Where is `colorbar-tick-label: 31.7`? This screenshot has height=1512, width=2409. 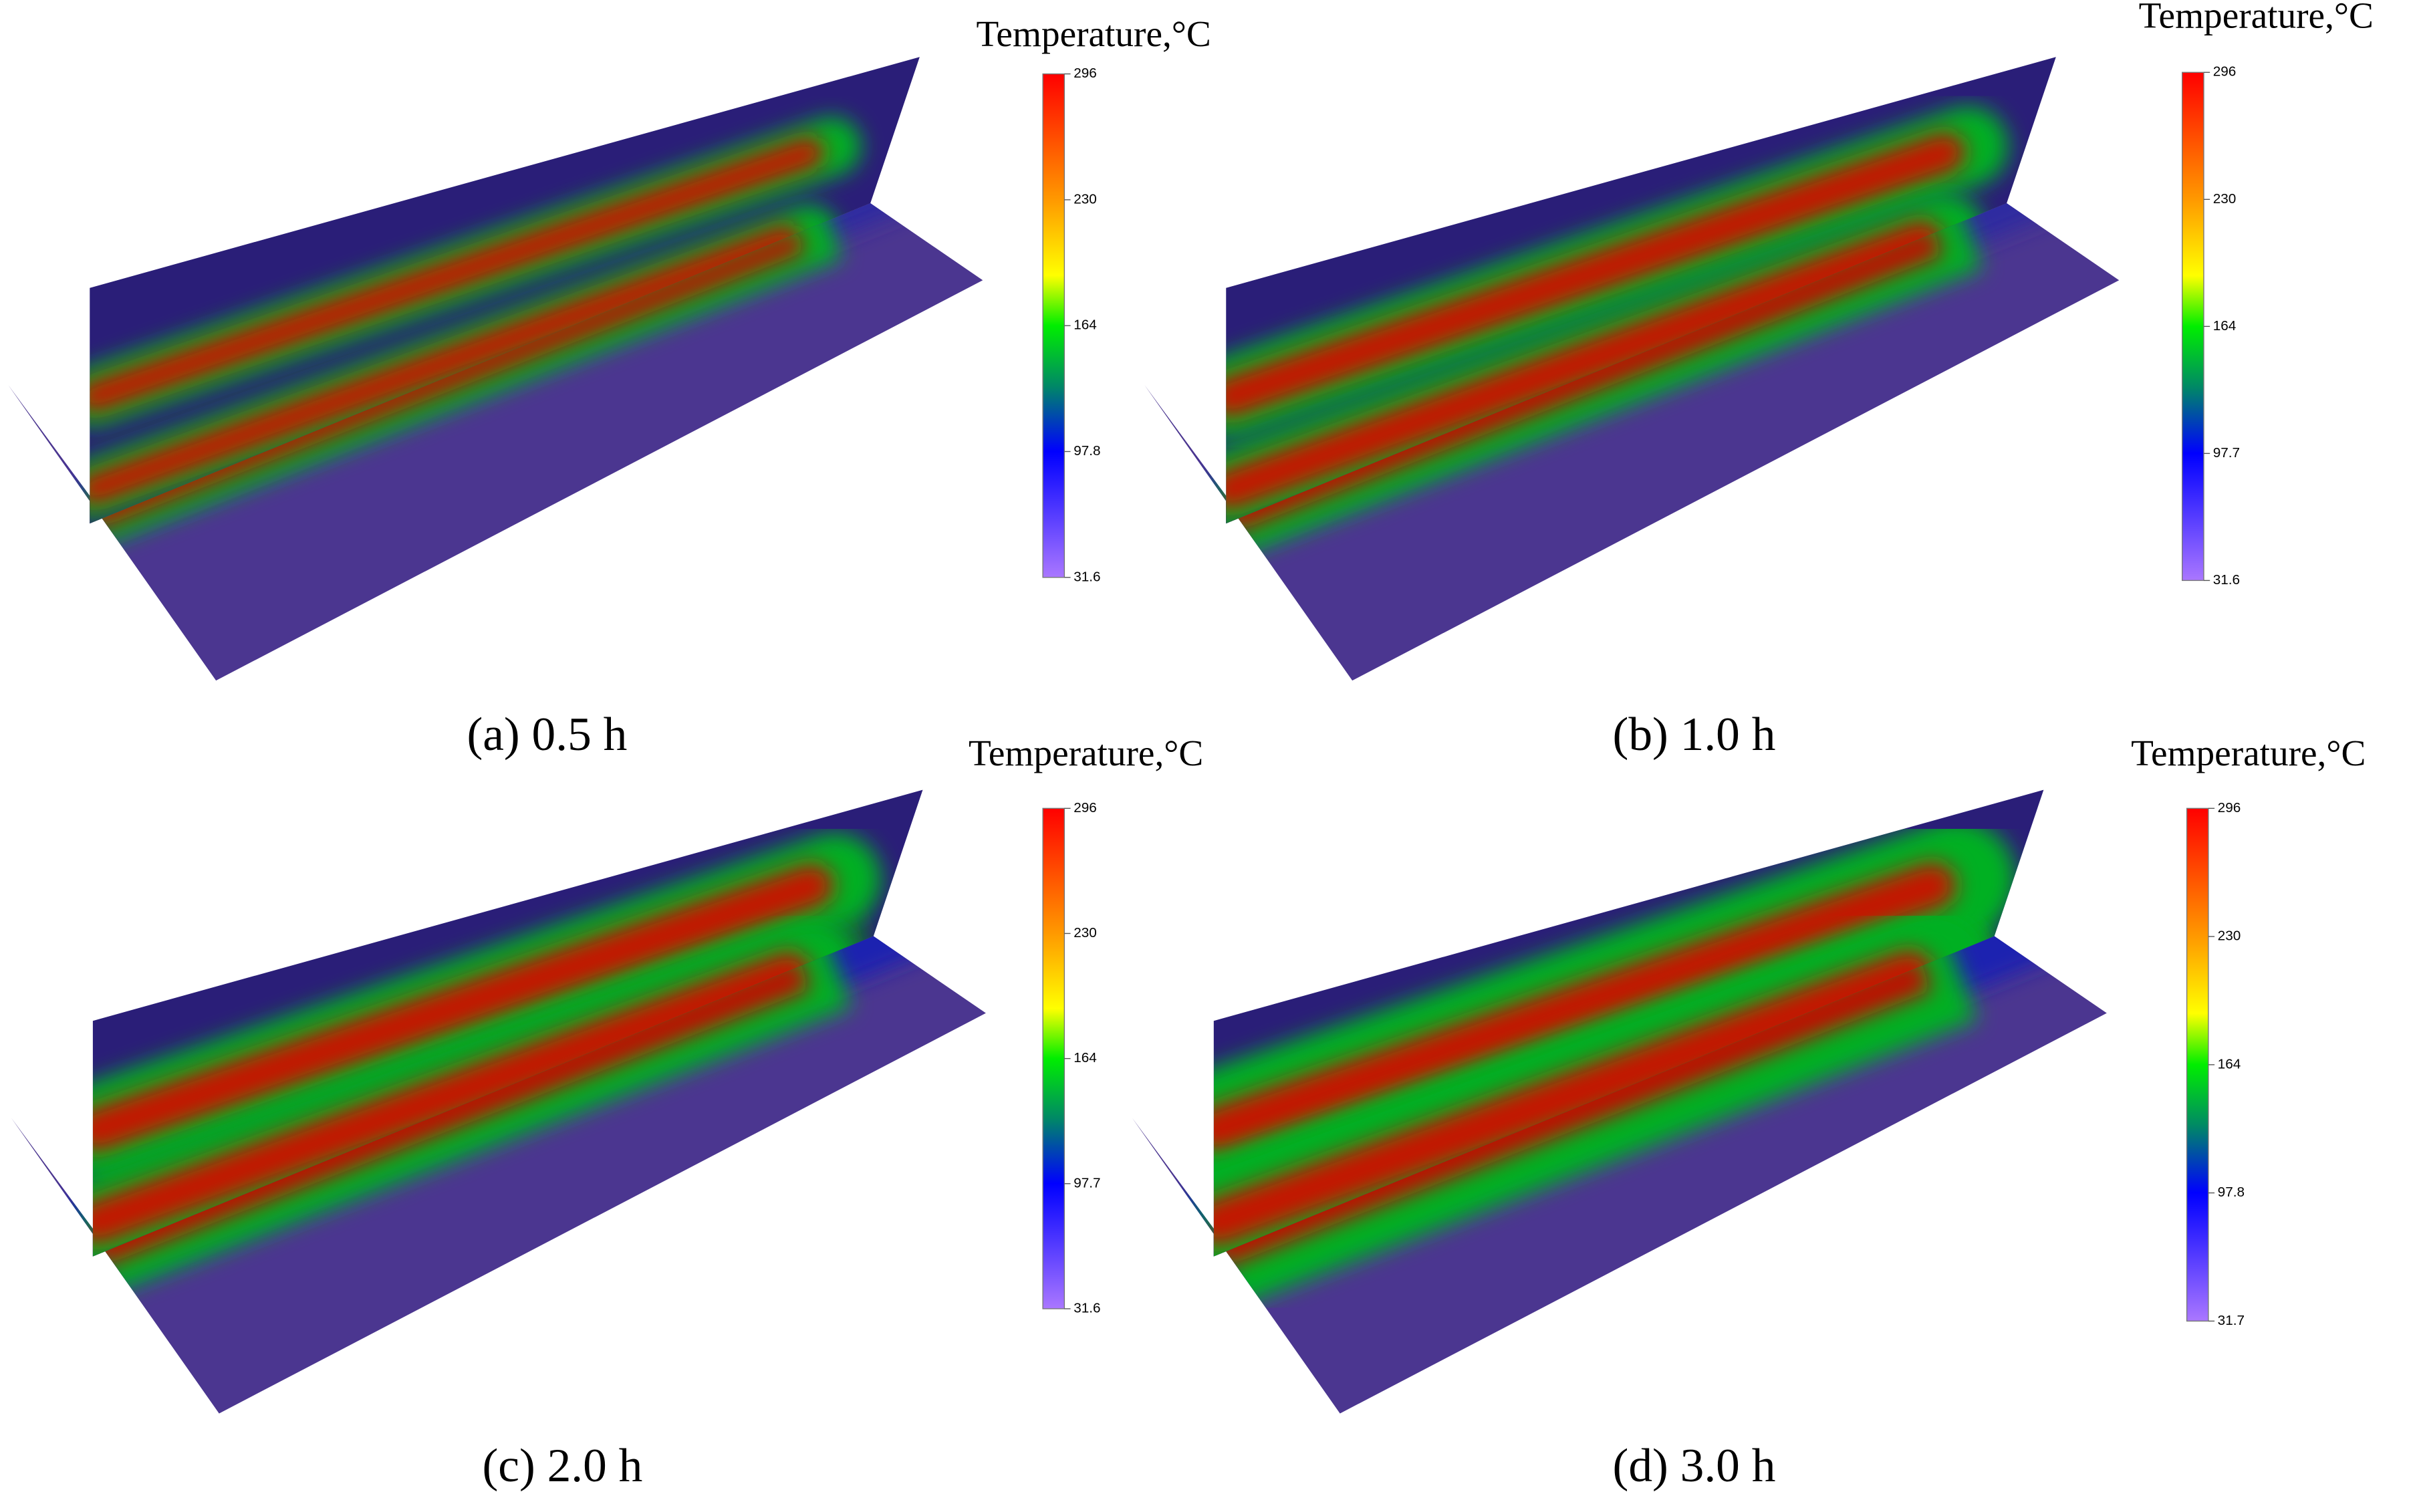 colorbar-tick-label: 31.7 is located at coordinates (2231, 1320).